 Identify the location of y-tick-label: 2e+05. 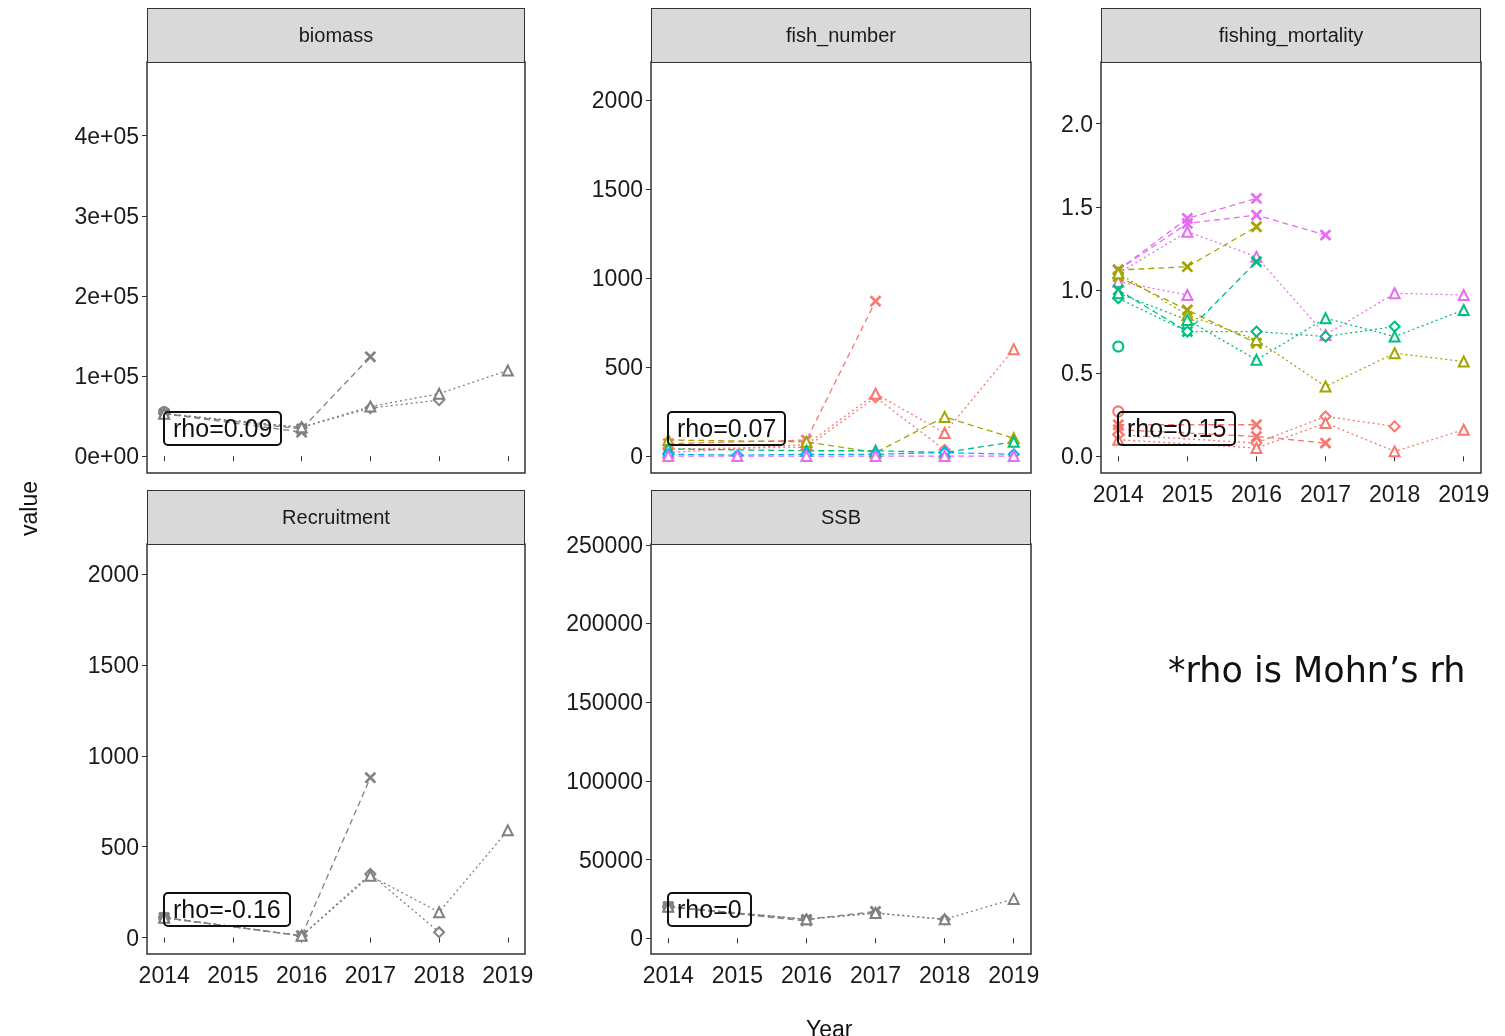
(106, 295).